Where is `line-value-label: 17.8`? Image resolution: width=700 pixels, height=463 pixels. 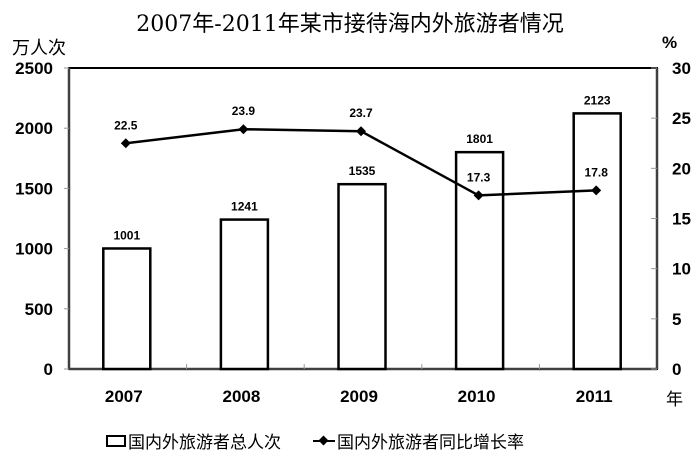
line-value-label: 17.8 is located at coordinates (597, 172).